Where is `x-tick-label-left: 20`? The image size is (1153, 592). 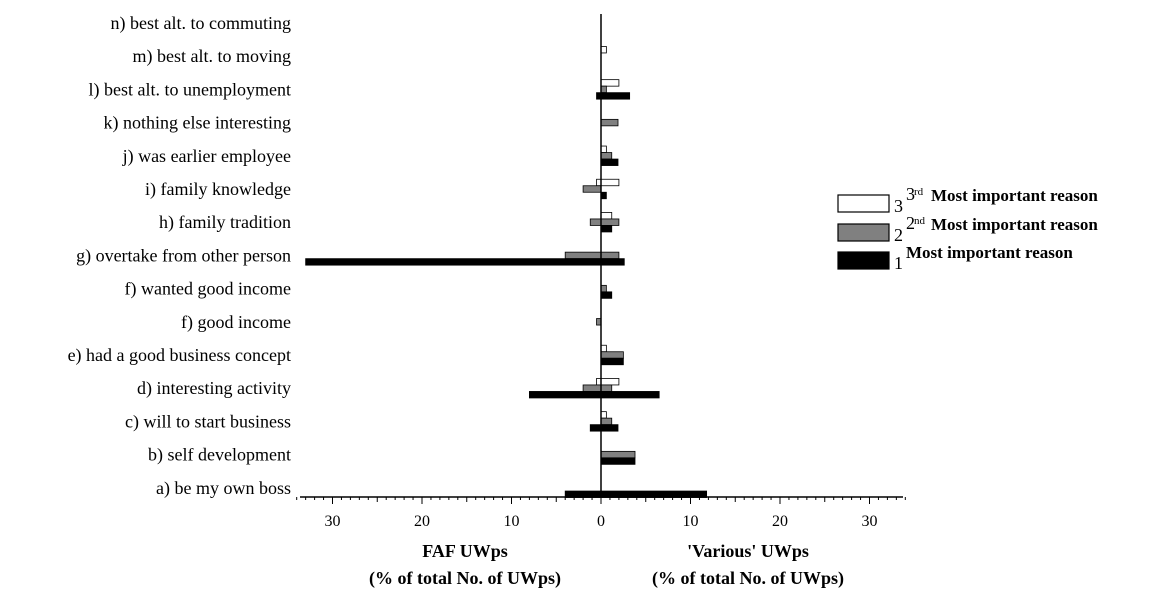
x-tick-label-left: 20 is located at coordinates (422, 521).